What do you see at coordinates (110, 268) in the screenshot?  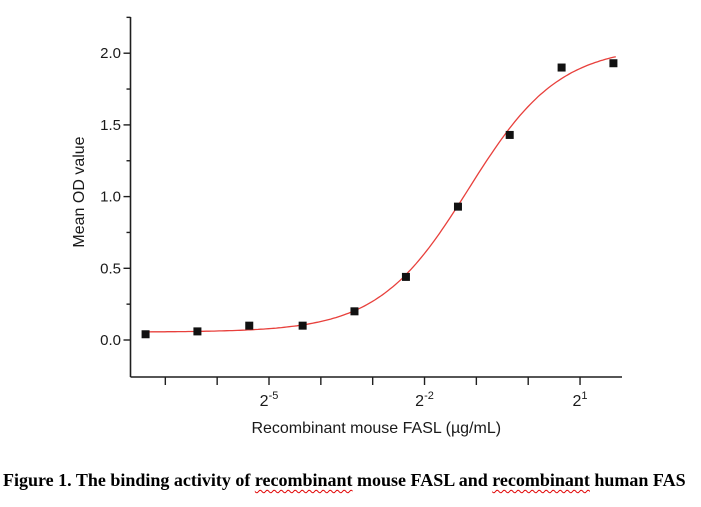 I see `y-tick-label: 0.5` at bounding box center [110, 268].